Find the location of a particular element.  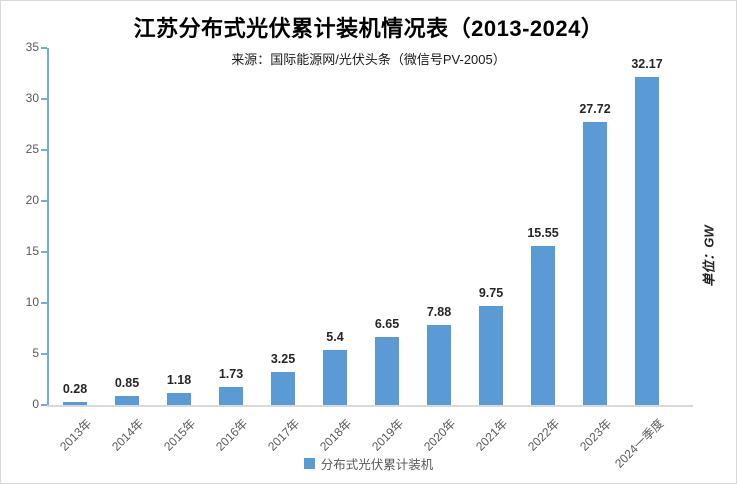

chart-subtitle: 来源：国际能源网/光伏头条（微信号PV-2005） is located at coordinates (368, 59).